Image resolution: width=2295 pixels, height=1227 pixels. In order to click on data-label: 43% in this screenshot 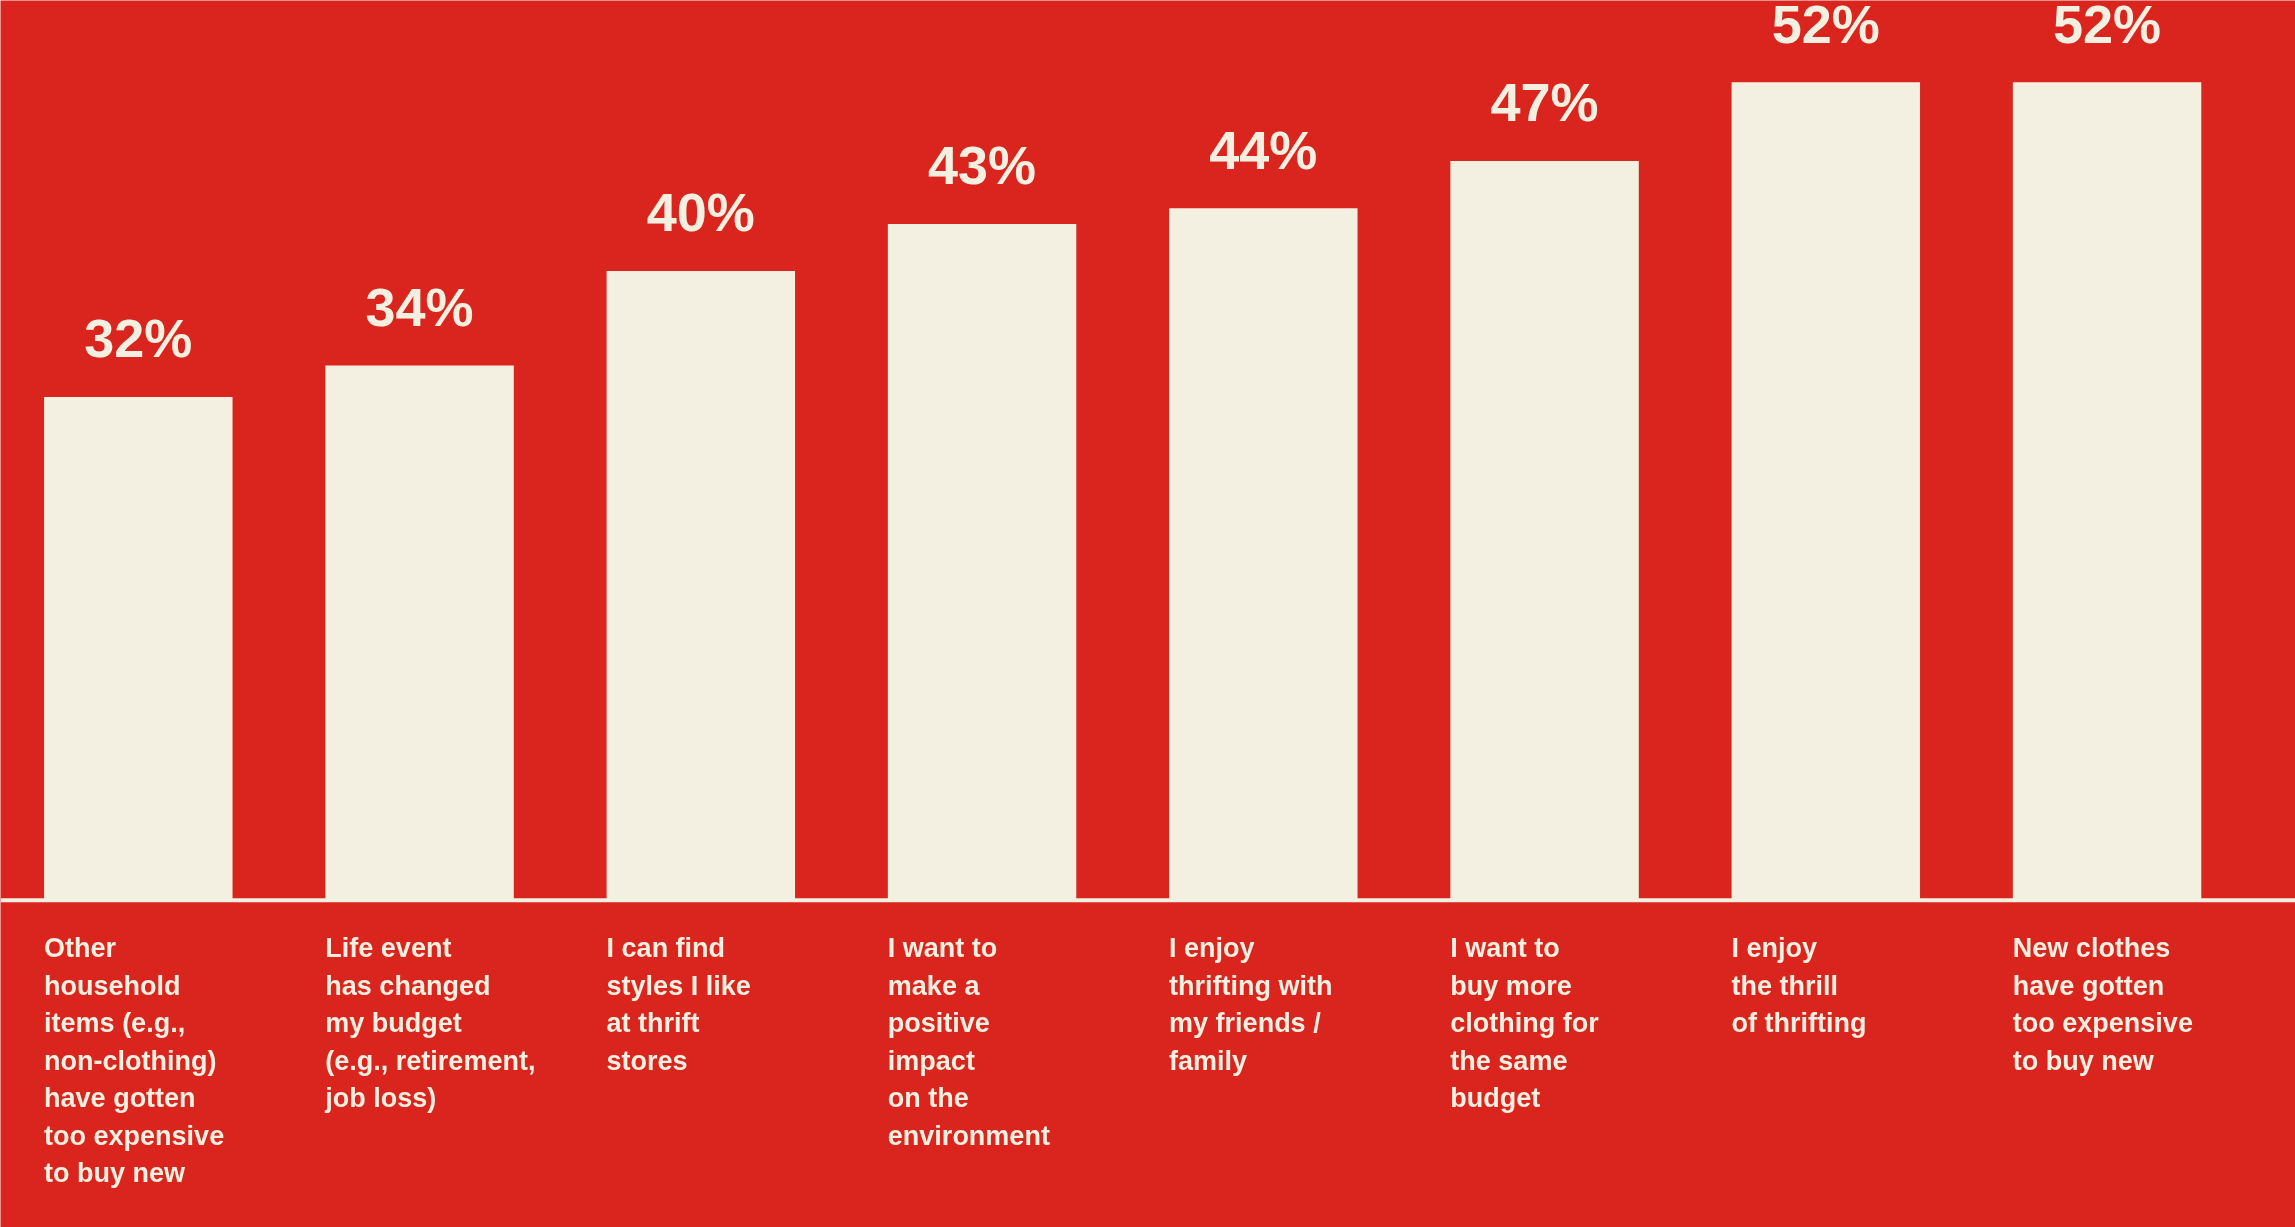, I will do `click(982, 165)`.